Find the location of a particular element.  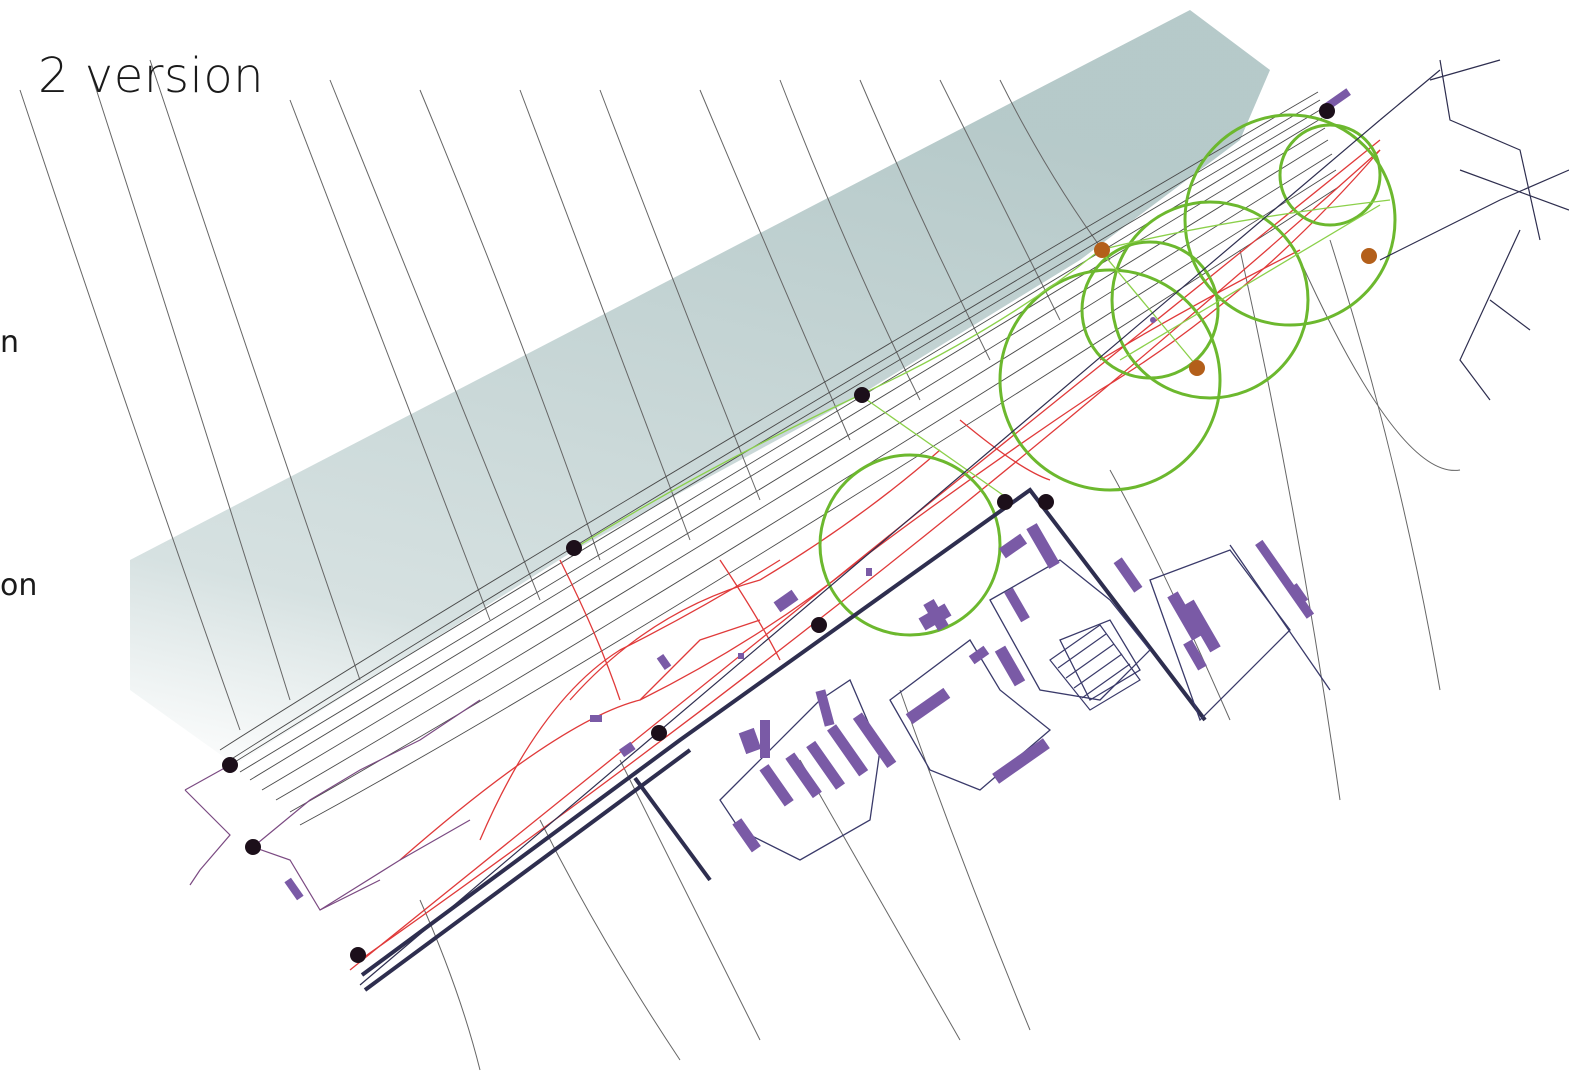

page-title: 2 version is located at coordinates (151, 76).